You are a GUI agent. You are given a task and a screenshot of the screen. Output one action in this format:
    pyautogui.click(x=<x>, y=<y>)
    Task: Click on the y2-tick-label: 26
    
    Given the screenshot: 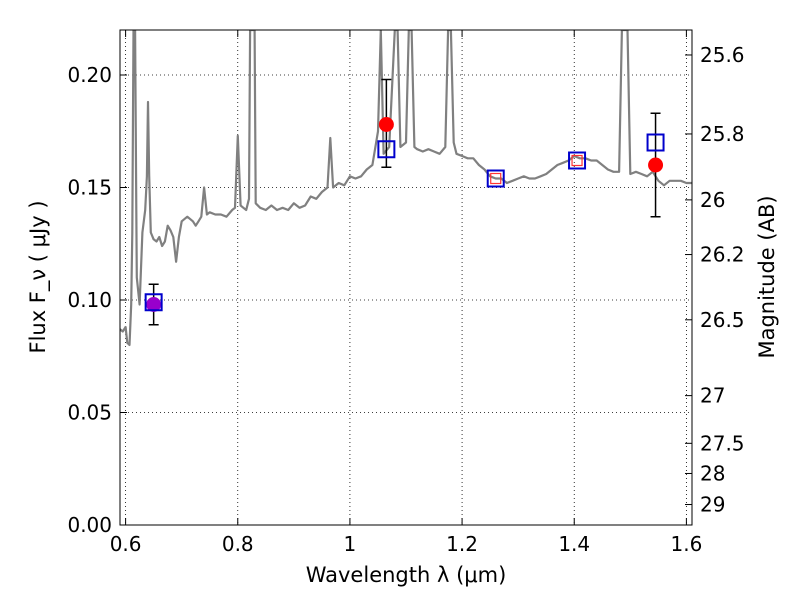 What is the action you would take?
    pyautogui.click(x=712, y=200)
    